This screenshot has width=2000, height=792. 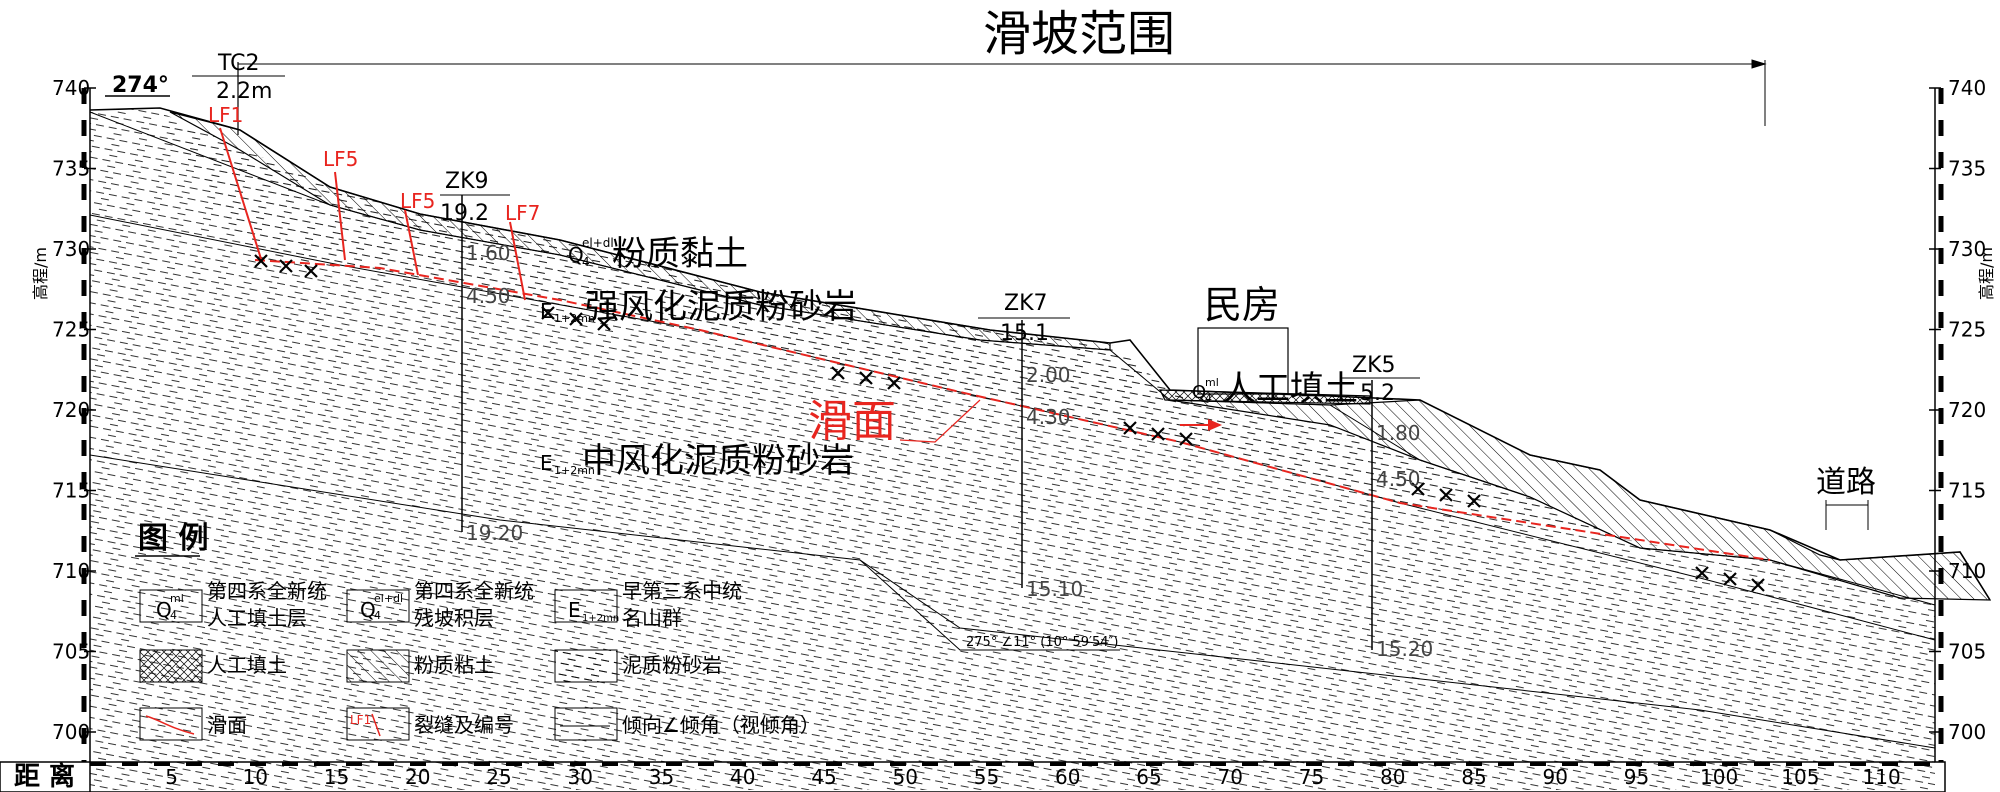 What do you see at coordinates (1967, 249) in the screenshot?
I see `elevation-tick-label-right: 730` at bounding box center [1967, 249].